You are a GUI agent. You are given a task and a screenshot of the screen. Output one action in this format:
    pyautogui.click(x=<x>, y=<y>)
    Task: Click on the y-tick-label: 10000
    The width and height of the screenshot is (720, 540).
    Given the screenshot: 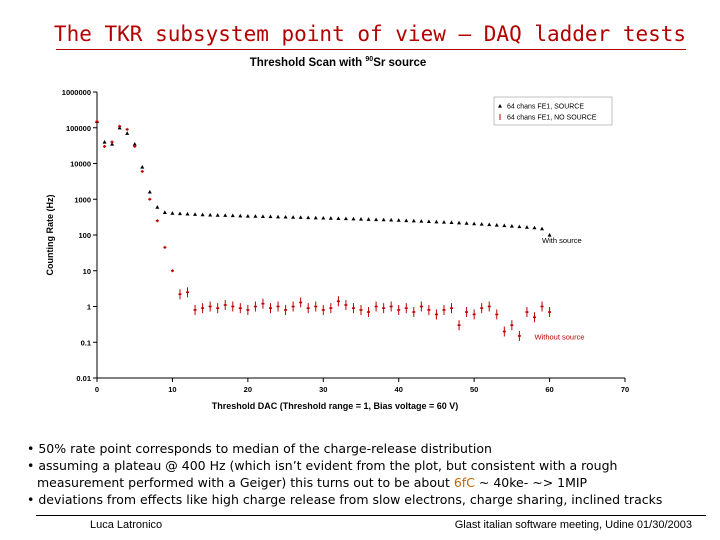 What is the action you would take?
    pyautogui.click(x=80, y=164)
    